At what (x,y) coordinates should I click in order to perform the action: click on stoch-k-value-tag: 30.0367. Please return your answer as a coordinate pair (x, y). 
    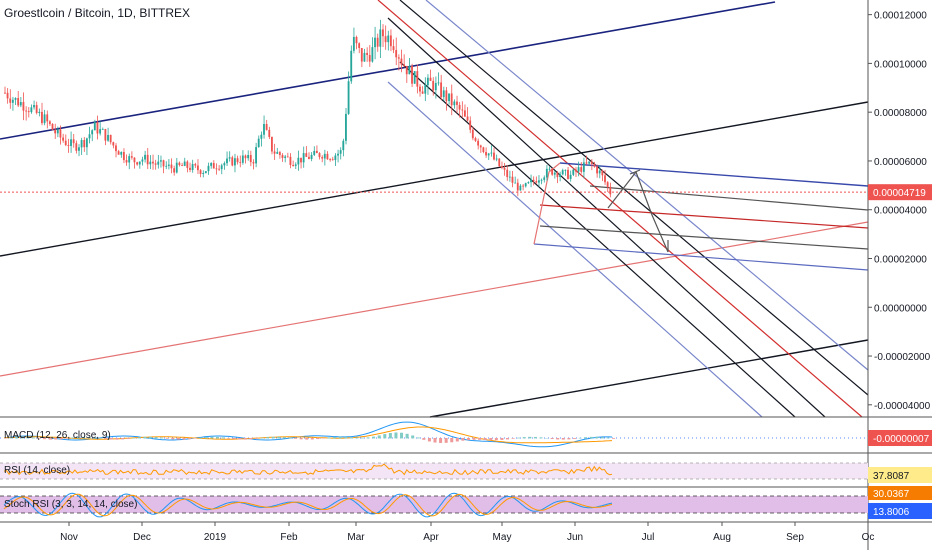
    Looking at the image, I should click on (900, 493).